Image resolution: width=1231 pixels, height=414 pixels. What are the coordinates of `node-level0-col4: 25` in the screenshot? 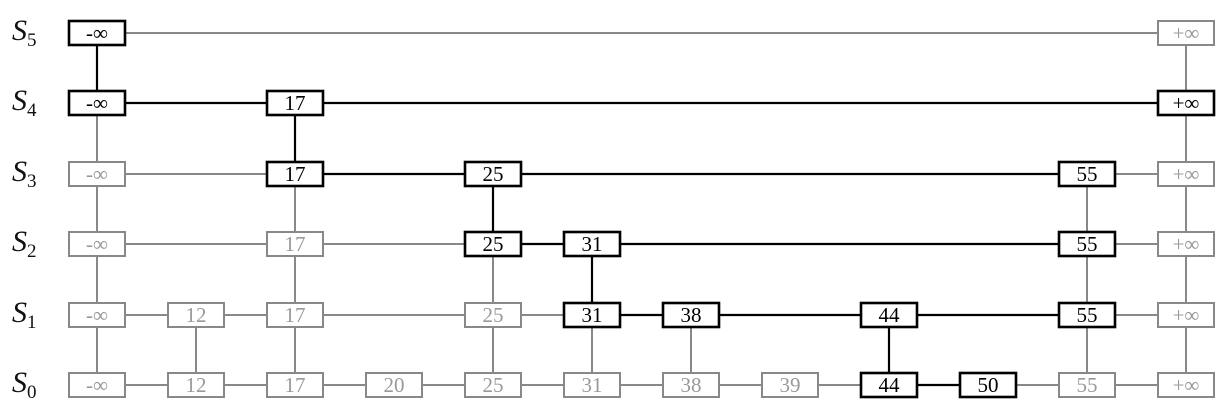 It's located at (493, 385).